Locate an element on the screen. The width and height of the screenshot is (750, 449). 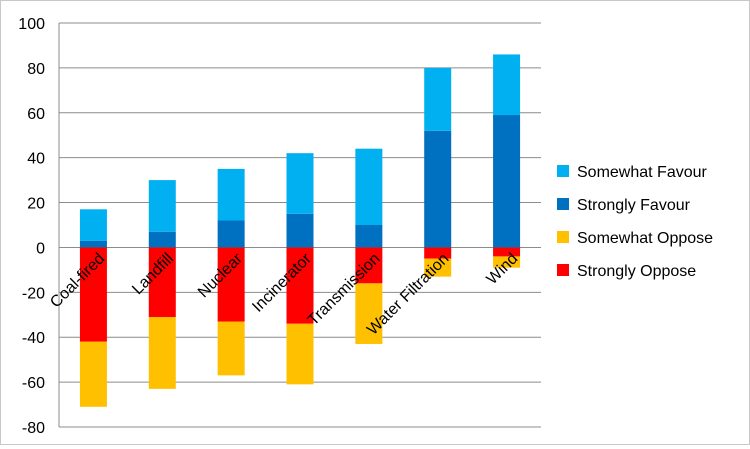
y-tick-label: 0 is located at coordinates (40, 248).